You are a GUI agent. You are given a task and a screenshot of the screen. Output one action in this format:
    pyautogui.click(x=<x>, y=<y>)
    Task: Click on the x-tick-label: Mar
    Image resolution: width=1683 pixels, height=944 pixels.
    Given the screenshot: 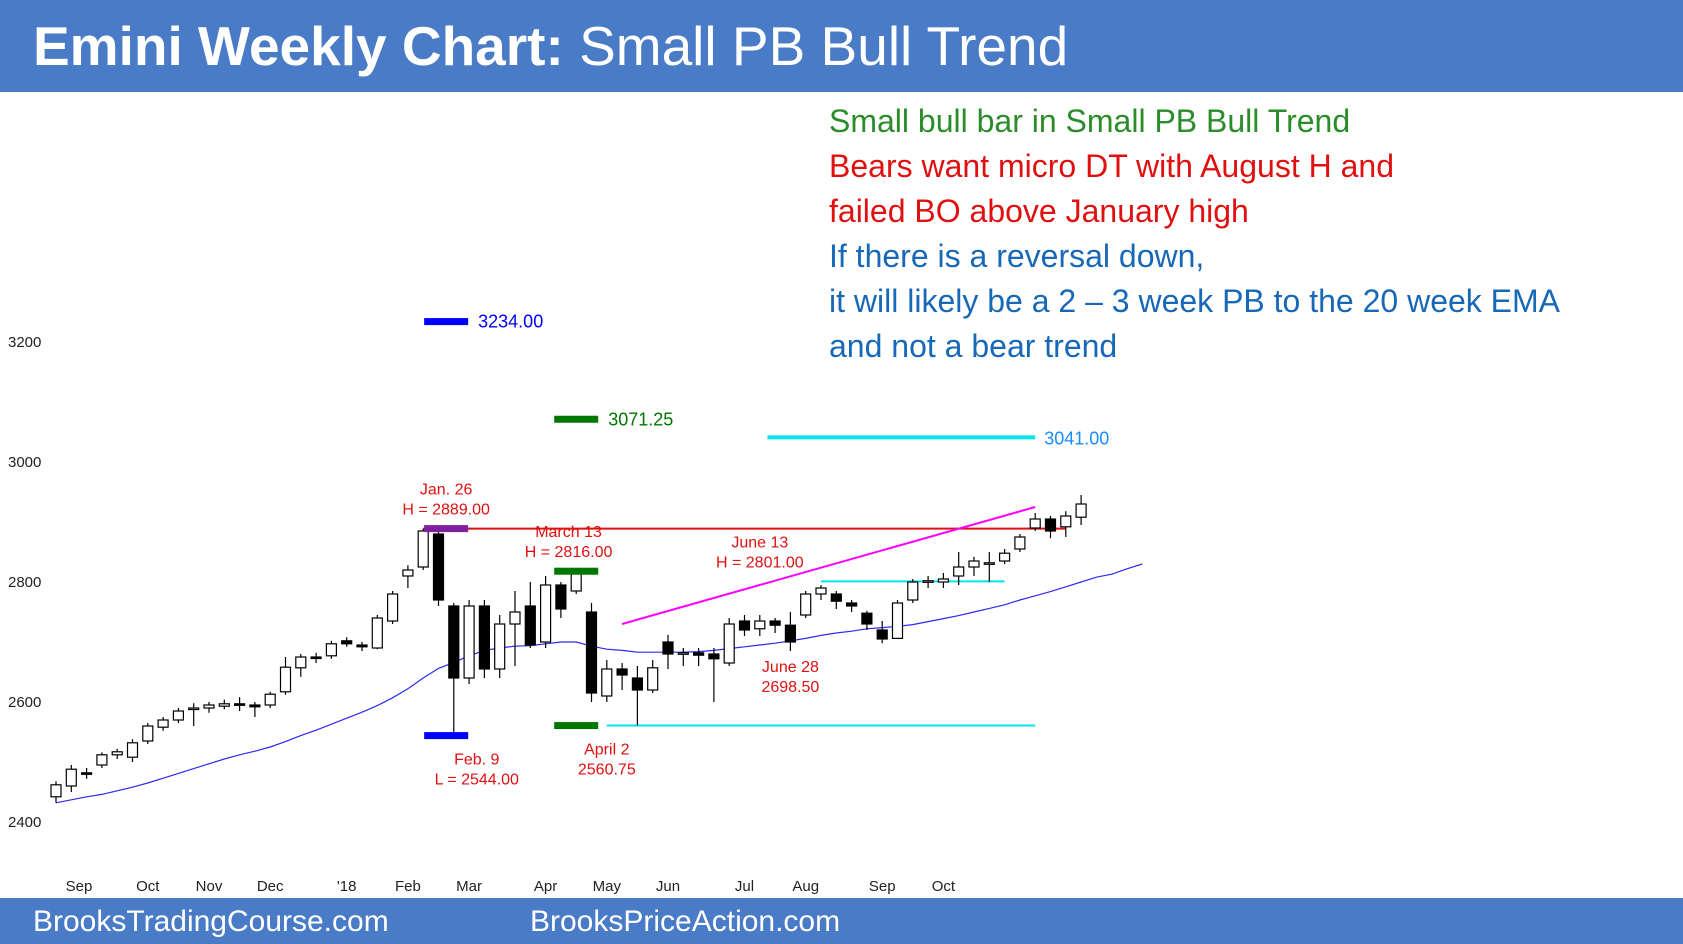 What is the action you would take?
    pyautogui.click(x=469, y=886)
    